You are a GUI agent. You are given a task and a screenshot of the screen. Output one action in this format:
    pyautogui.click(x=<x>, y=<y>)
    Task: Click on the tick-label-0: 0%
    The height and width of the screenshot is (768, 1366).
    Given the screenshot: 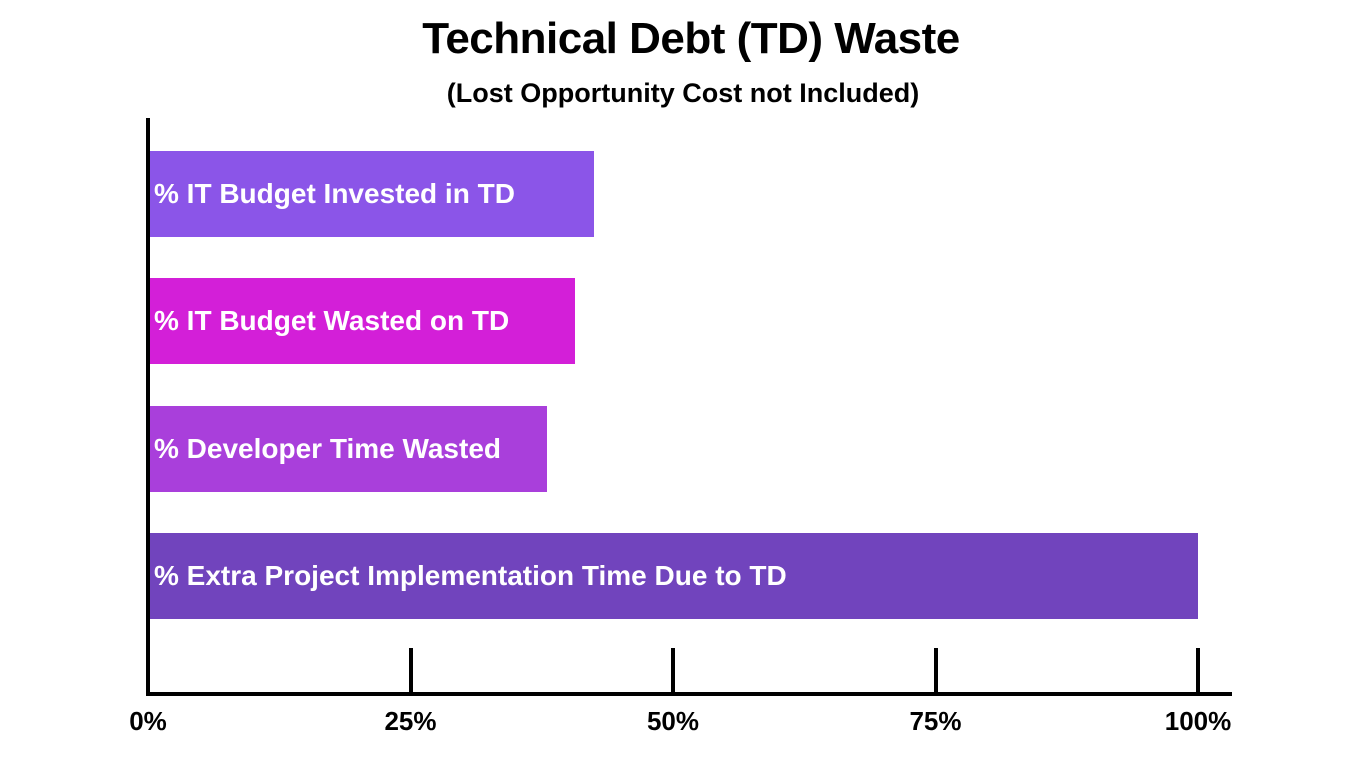 What is the action you would take?
    pyautogui.click(x=148, y=721)
    